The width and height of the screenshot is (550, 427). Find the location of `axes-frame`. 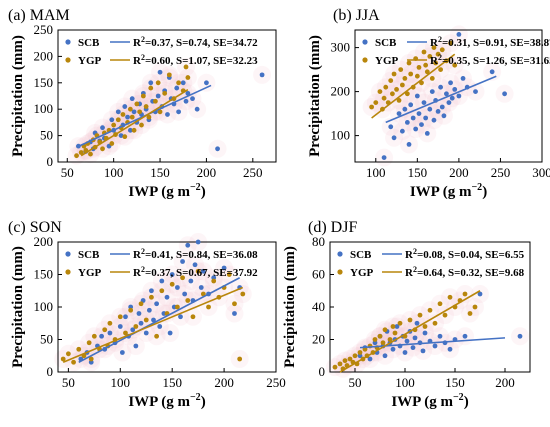

axes-frame is located at coordinates (167, 96).